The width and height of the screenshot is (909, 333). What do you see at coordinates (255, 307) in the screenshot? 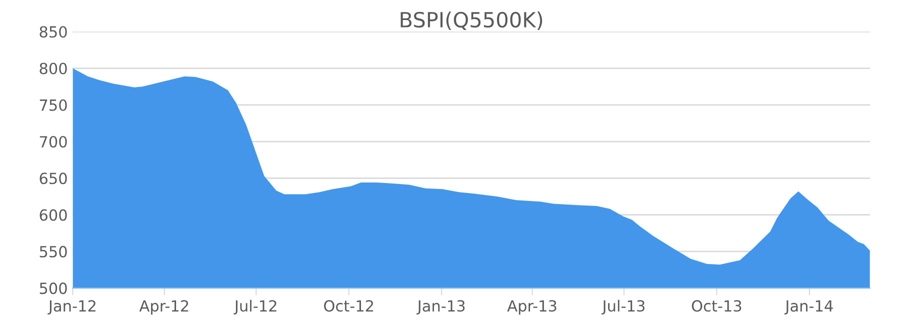
I see `x-tick-label: Jul-12` at bounding box center [255, 307].